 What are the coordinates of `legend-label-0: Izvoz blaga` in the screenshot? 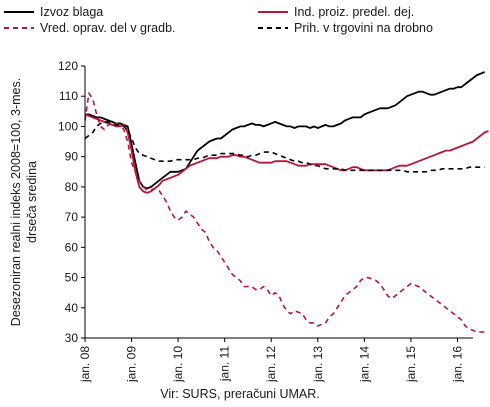 It's located at (71, 12).